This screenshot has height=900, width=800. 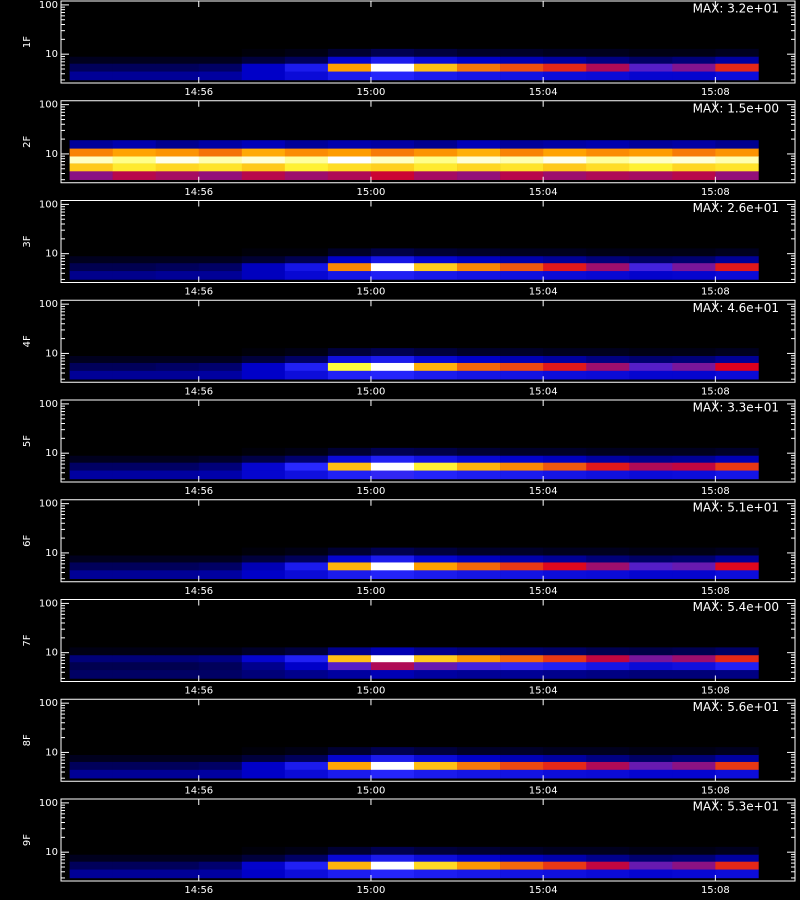 What do you see at coordinates (198, 192) in the screenshot?
I see `x-tick-label: 14:56` at bounding box center [198, 192].